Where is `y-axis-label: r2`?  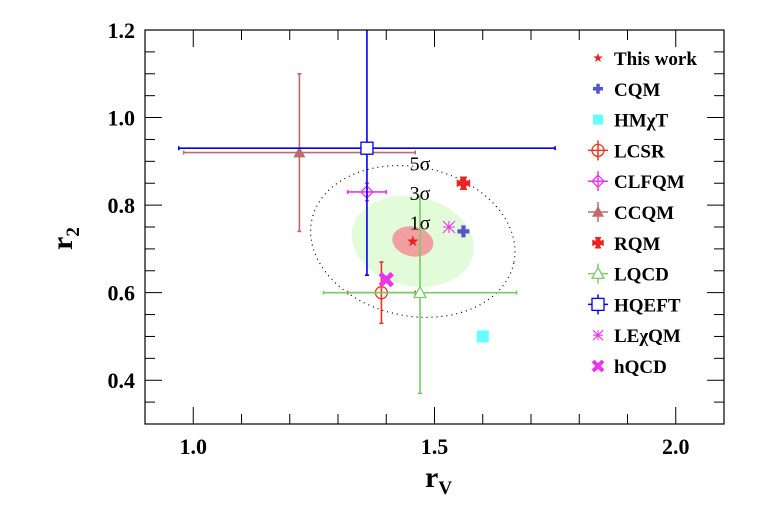
y-axis-label: r2 is located at coordinates (65, 238).